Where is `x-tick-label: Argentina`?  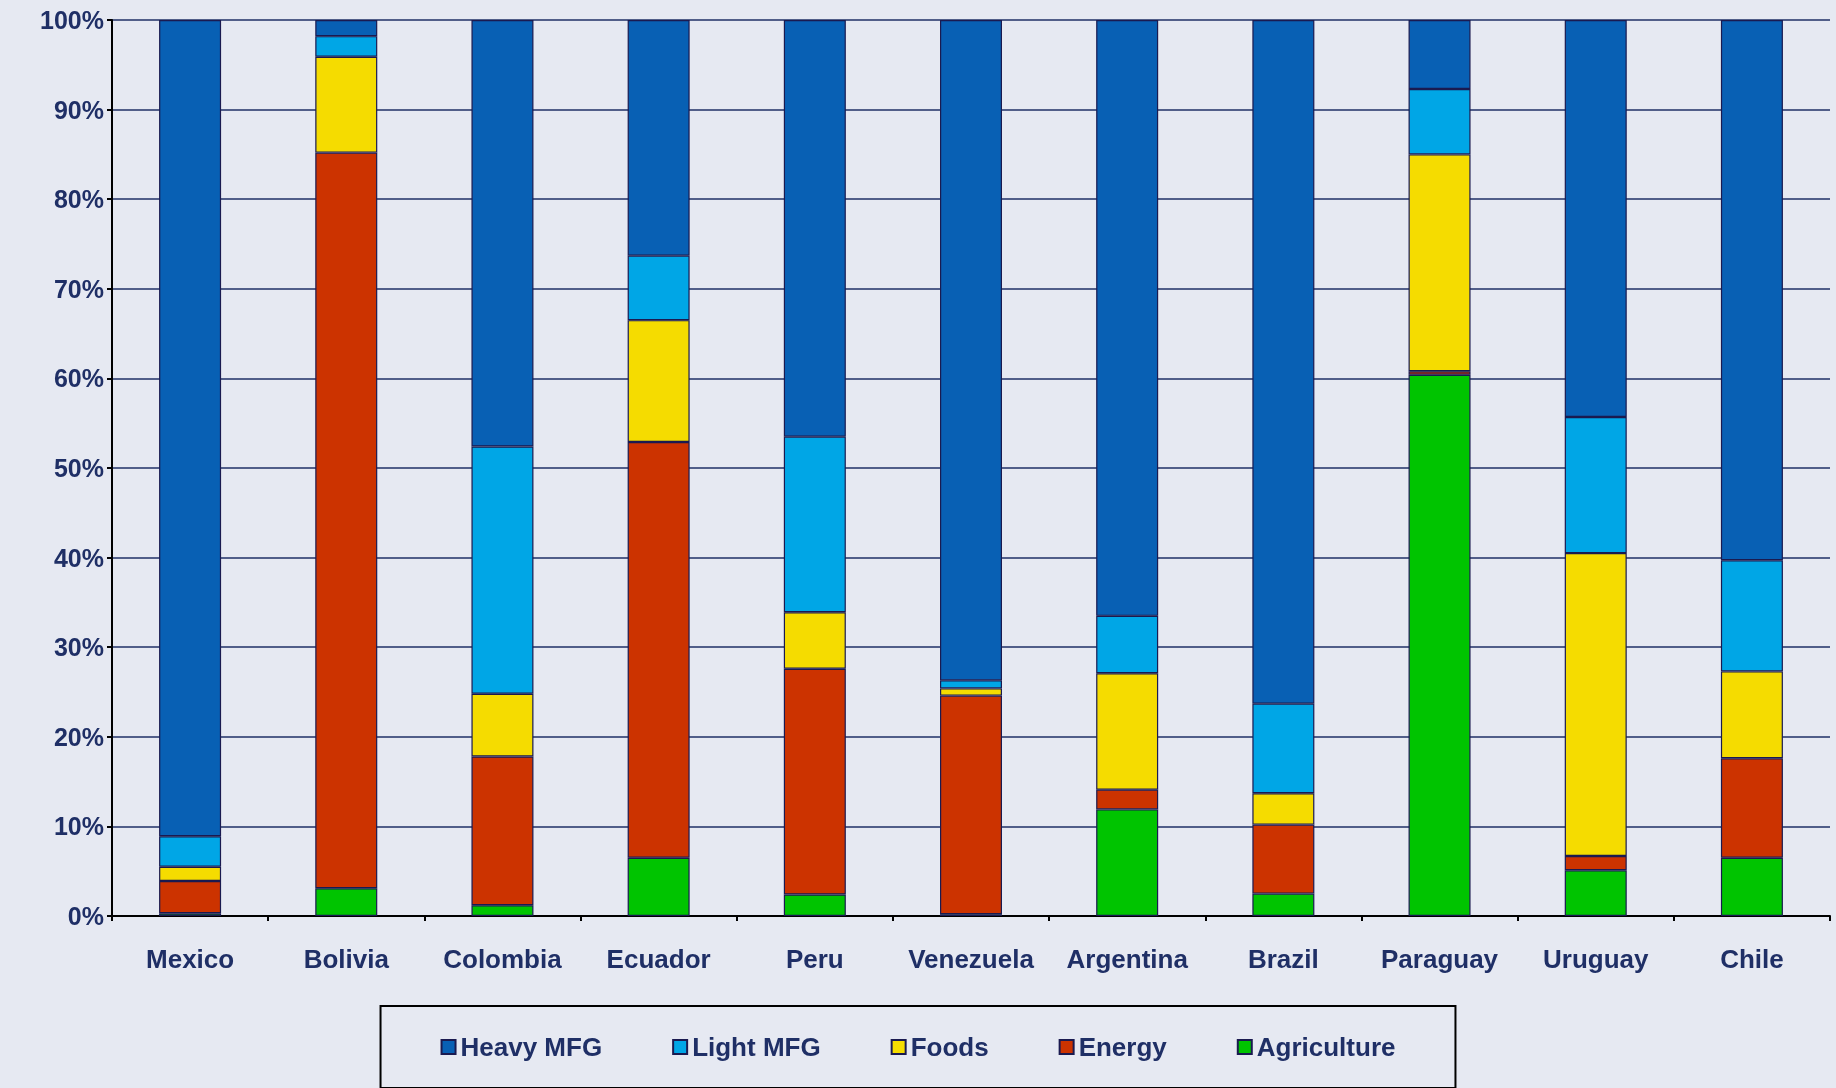 x-tick-label: Argentina is located at coordinates (1127, 959).